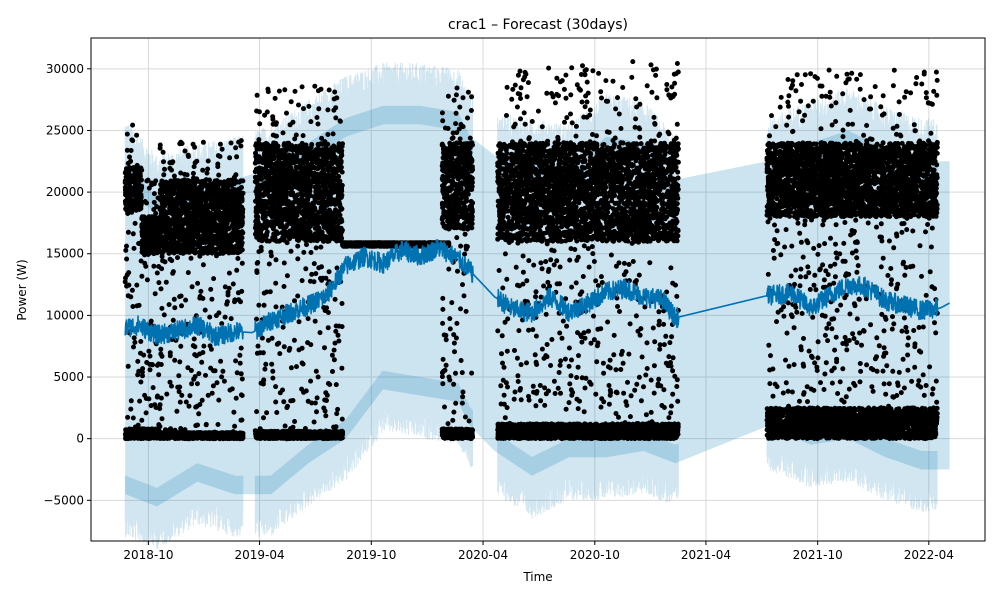  Describe the element at coordinates (65, 315) in the screenshot. I see `y-tick-label: 10000` at that location.